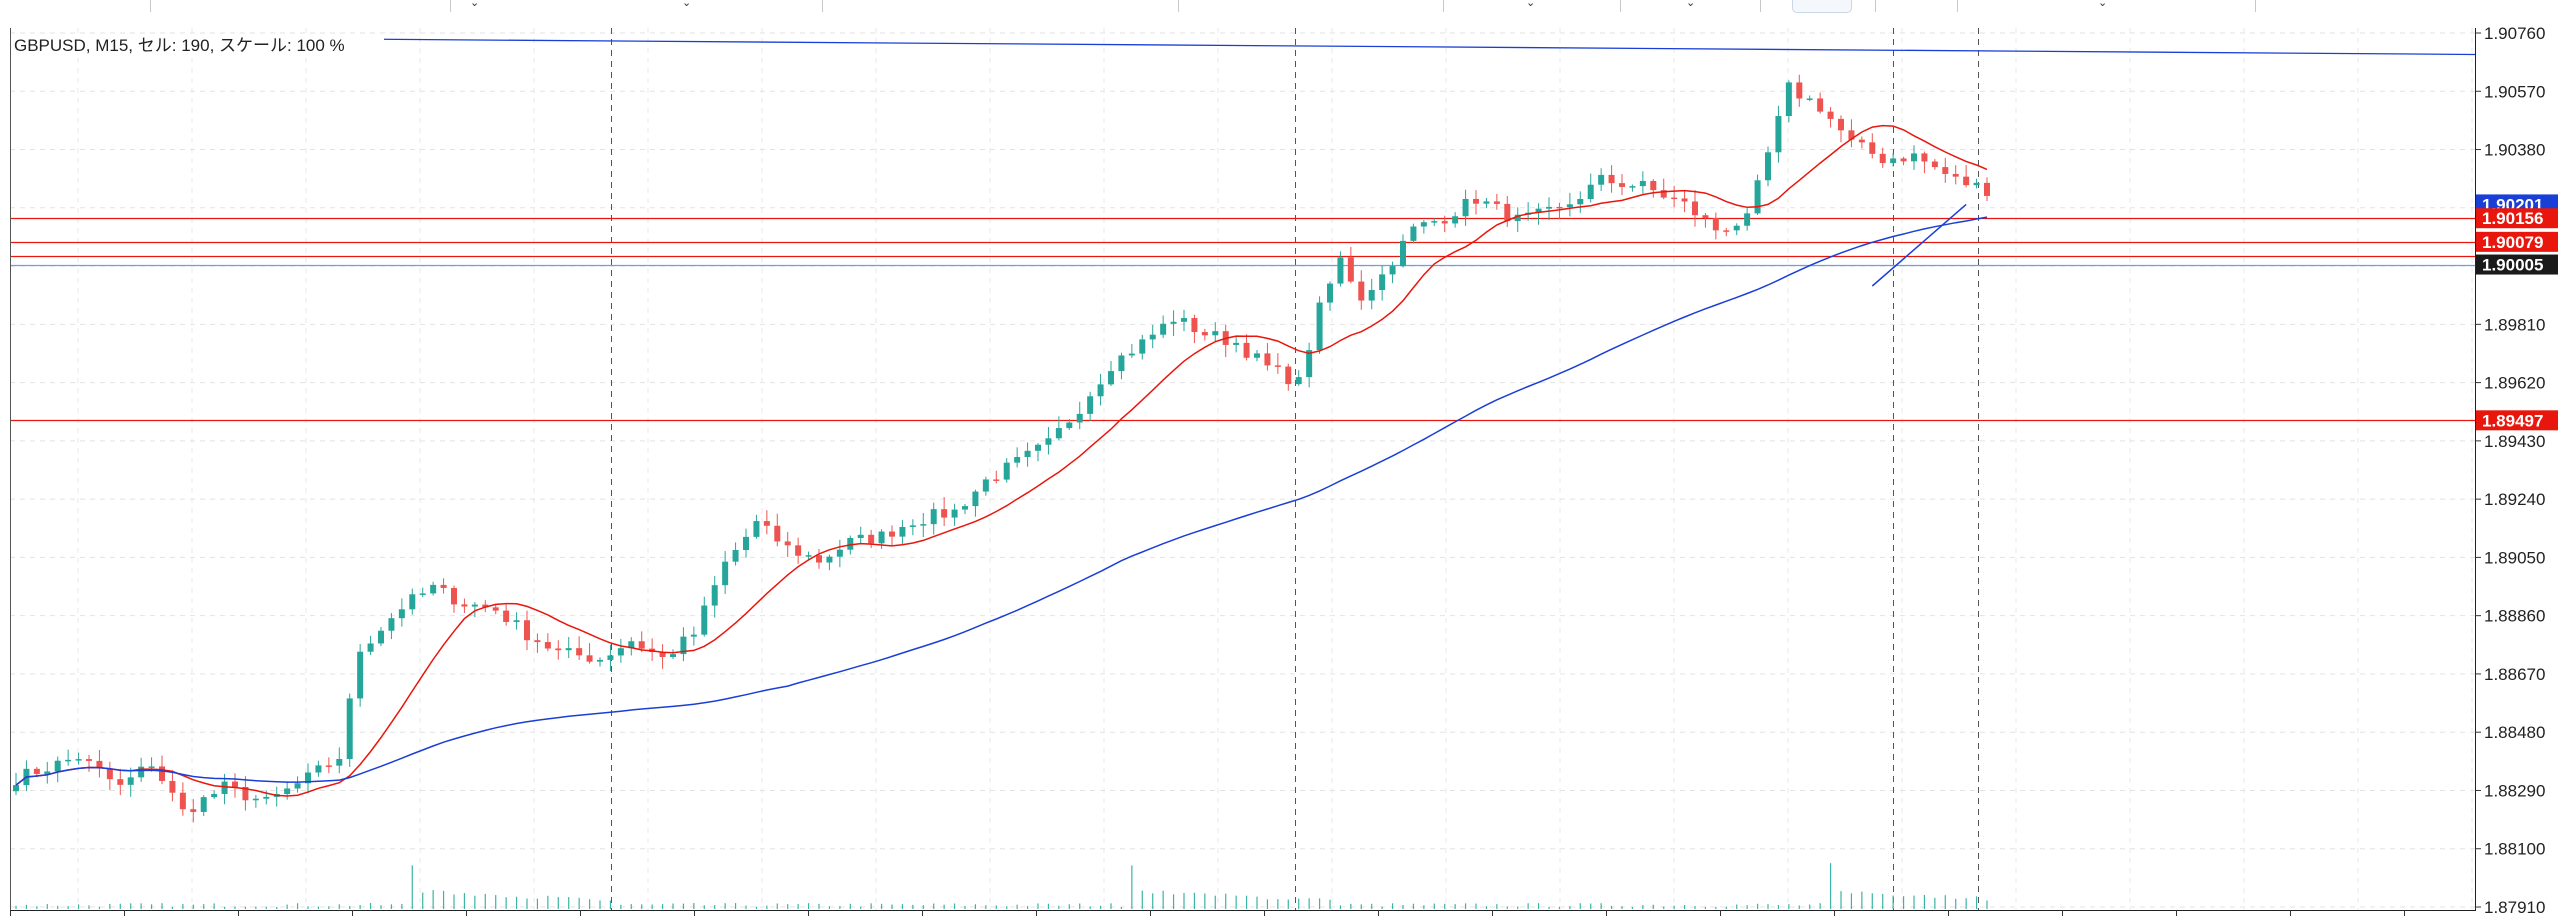 This screenshot has width=2560, height=919. Describe the element at coordinates (2514, 557) in the screenshot. I see `price-label: 1.89050` at that location.